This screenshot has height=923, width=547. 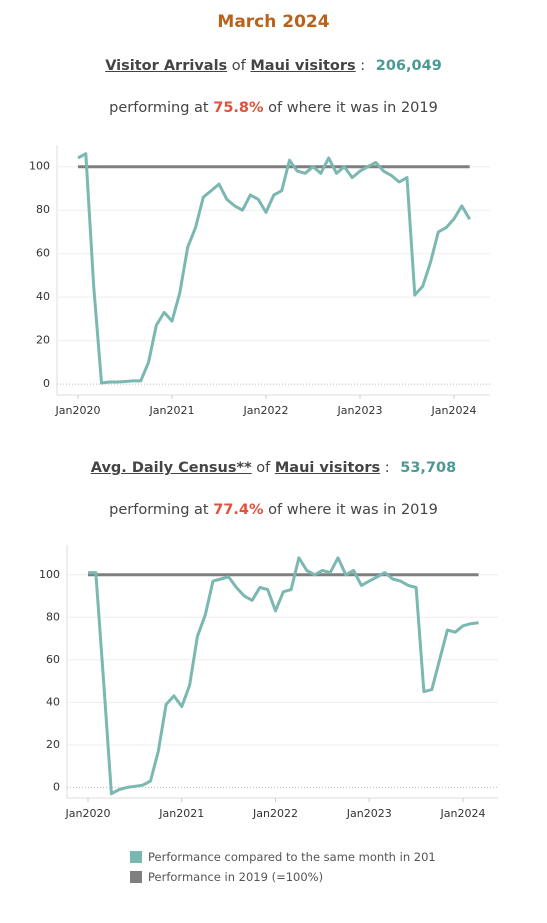 I want to click on legend-label: Performance in 2019 (=100%), so click(x=236, y=877).